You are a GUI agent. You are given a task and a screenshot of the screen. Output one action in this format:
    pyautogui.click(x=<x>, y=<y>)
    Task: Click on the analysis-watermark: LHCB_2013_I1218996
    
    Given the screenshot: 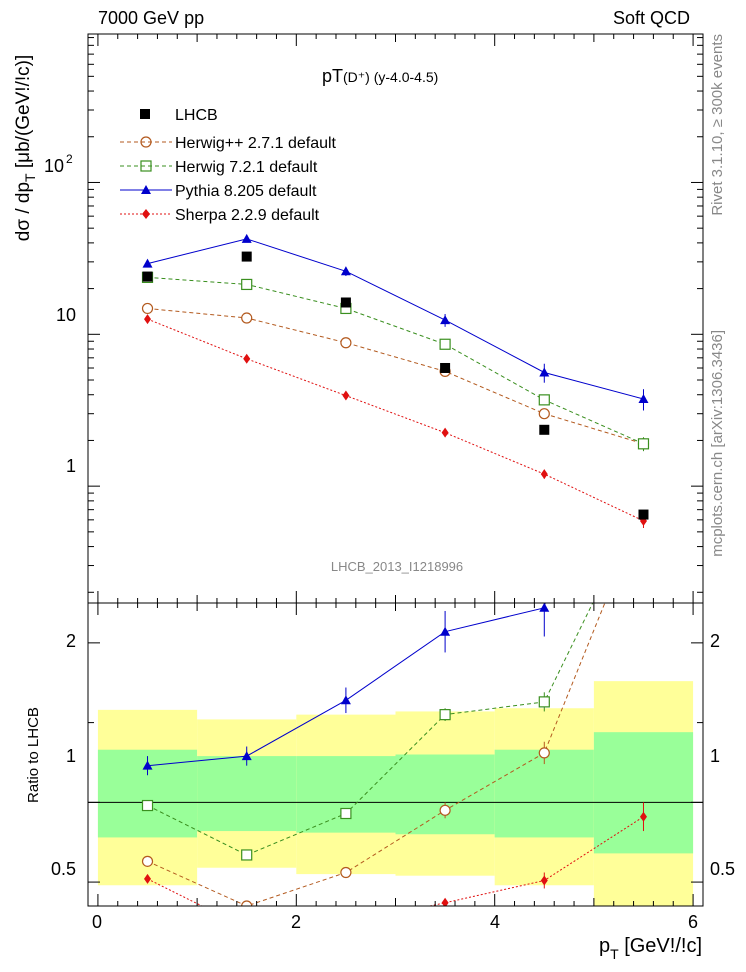 What is the action you would take?
    pyautogui.click(x=397, y=566)
    